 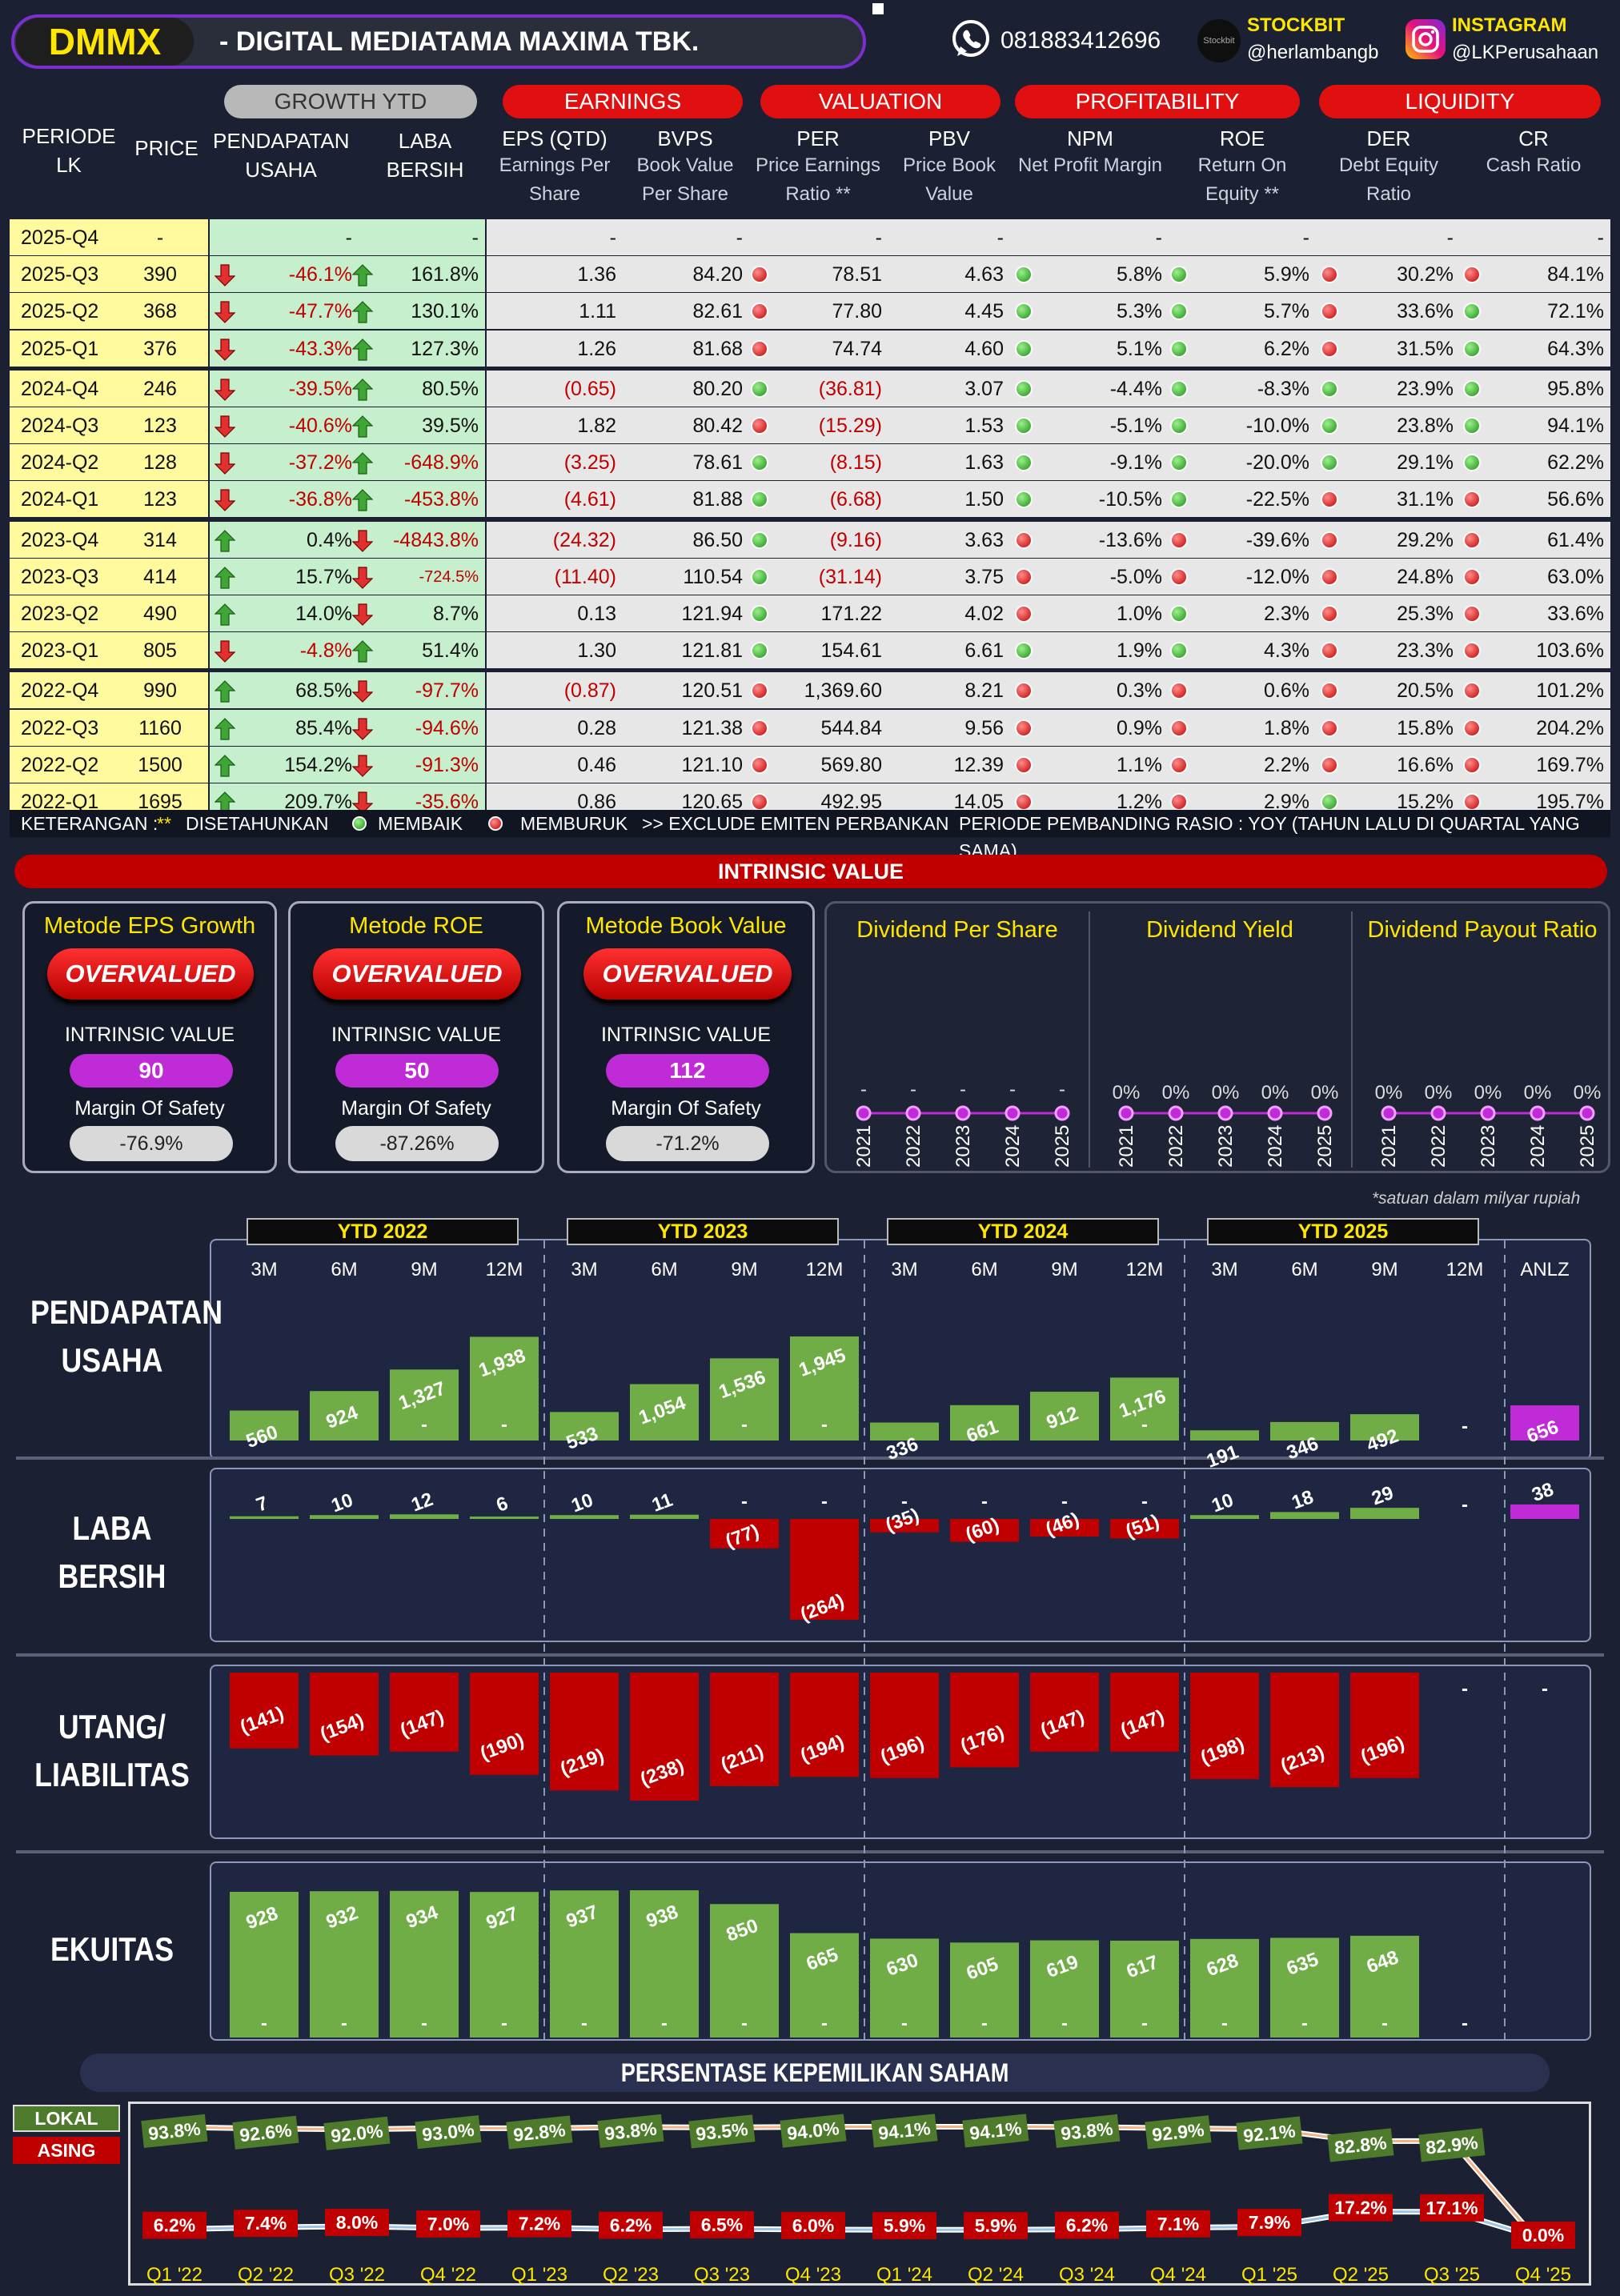 I want to click on x-tick-label: Q1 '25, so click(x=1269, y=2275).